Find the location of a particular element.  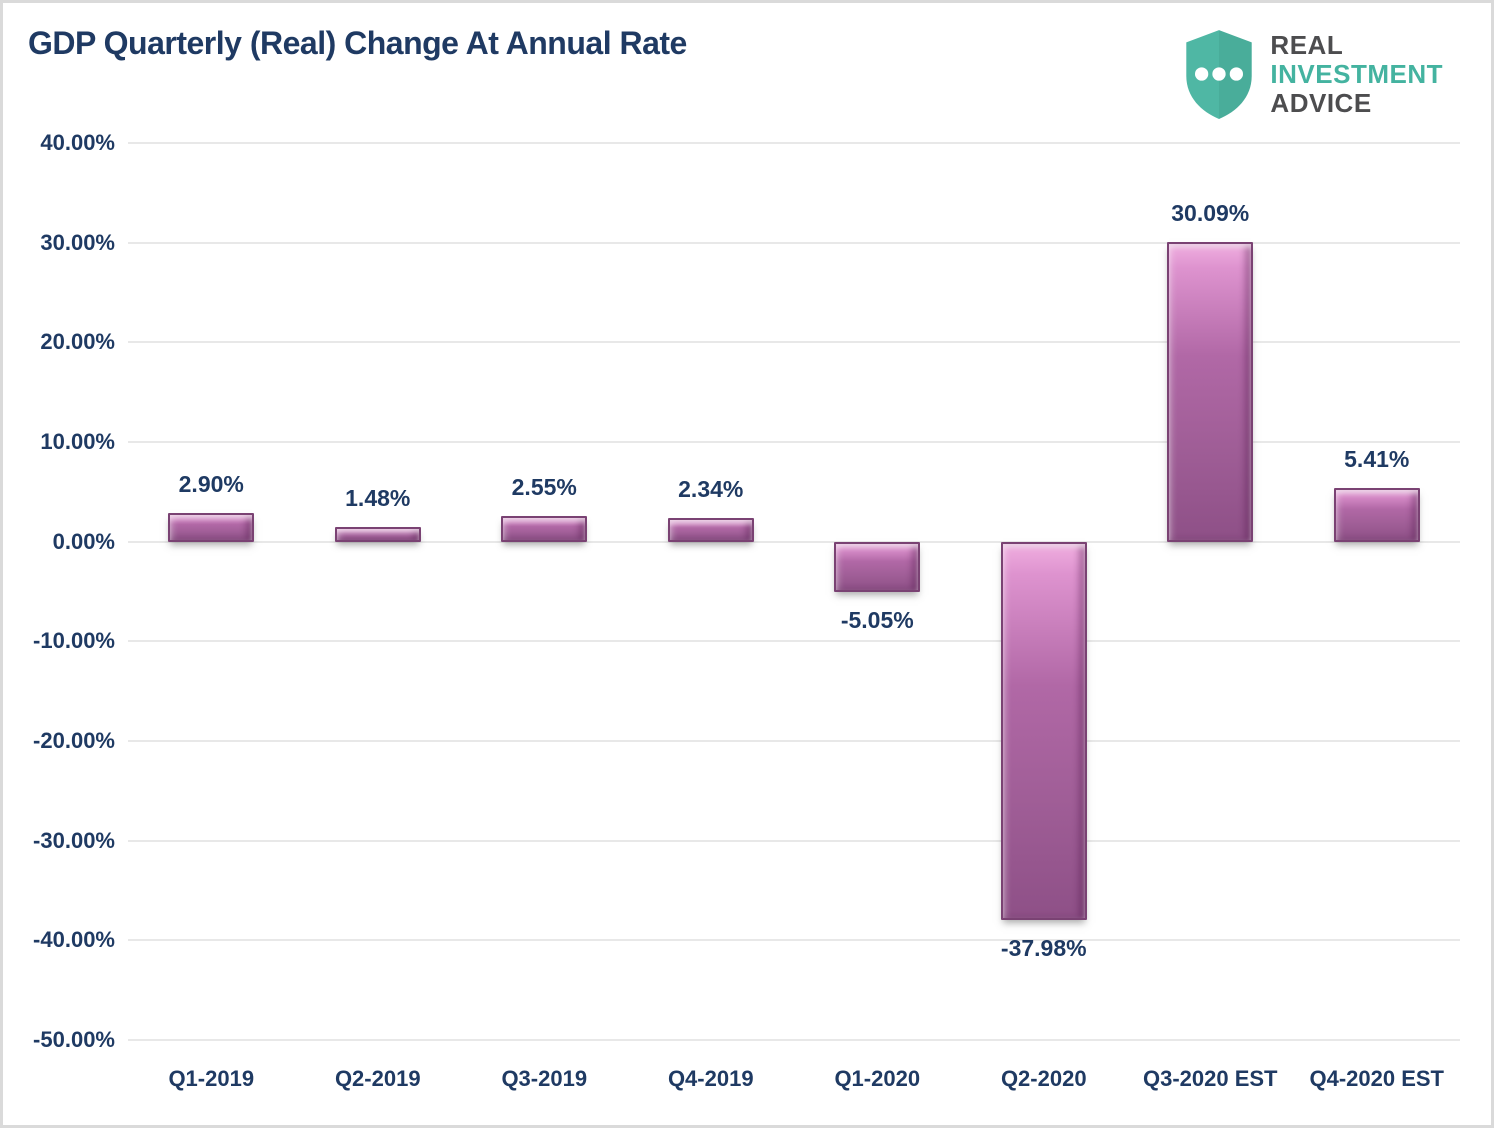

logo: REAL INVESTMENT ADVICE is located at coordinates (1312, 74).